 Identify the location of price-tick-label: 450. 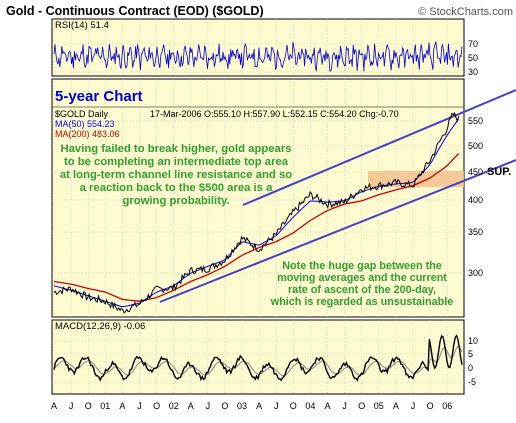
(475, 172).